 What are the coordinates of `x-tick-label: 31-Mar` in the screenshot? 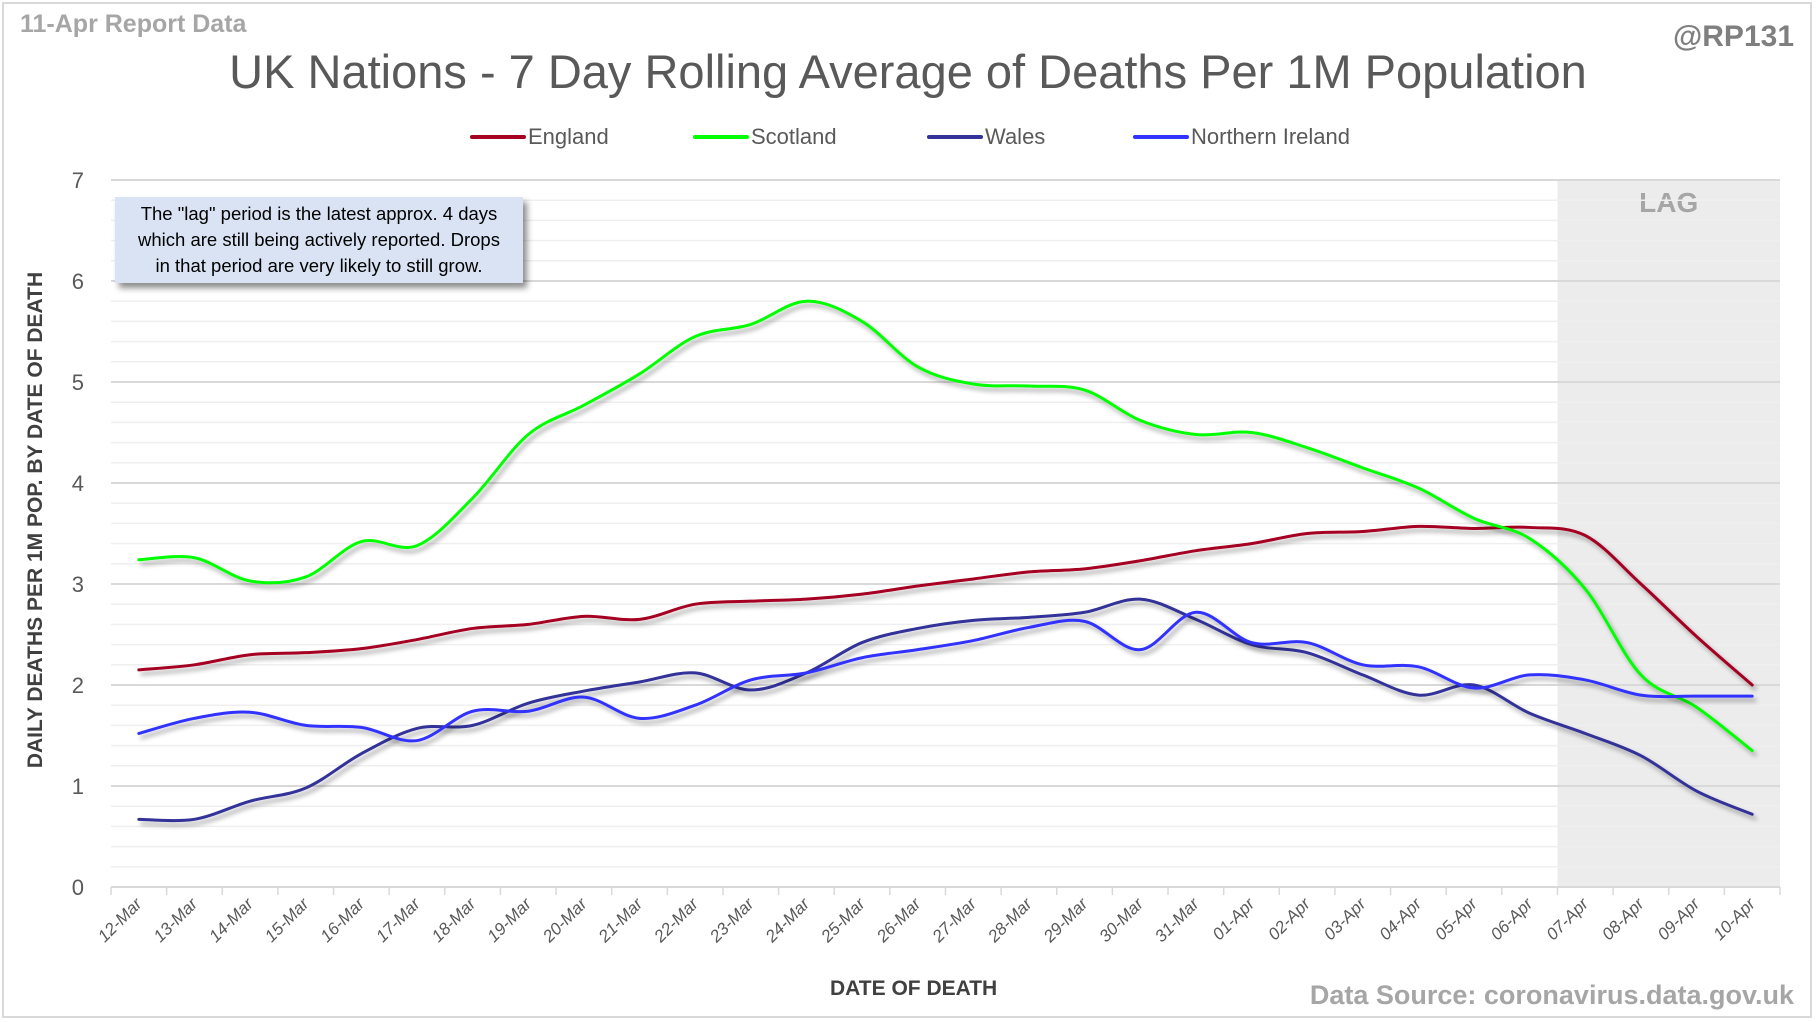 It's located at (1177, 919).